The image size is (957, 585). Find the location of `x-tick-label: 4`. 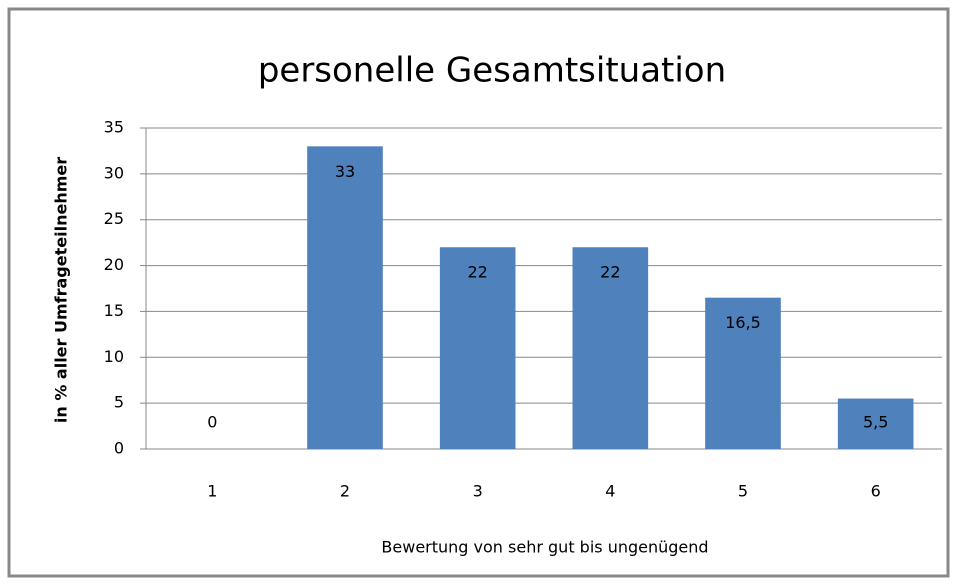

x-tick-label: 4 is located at coordinates (610, 491).